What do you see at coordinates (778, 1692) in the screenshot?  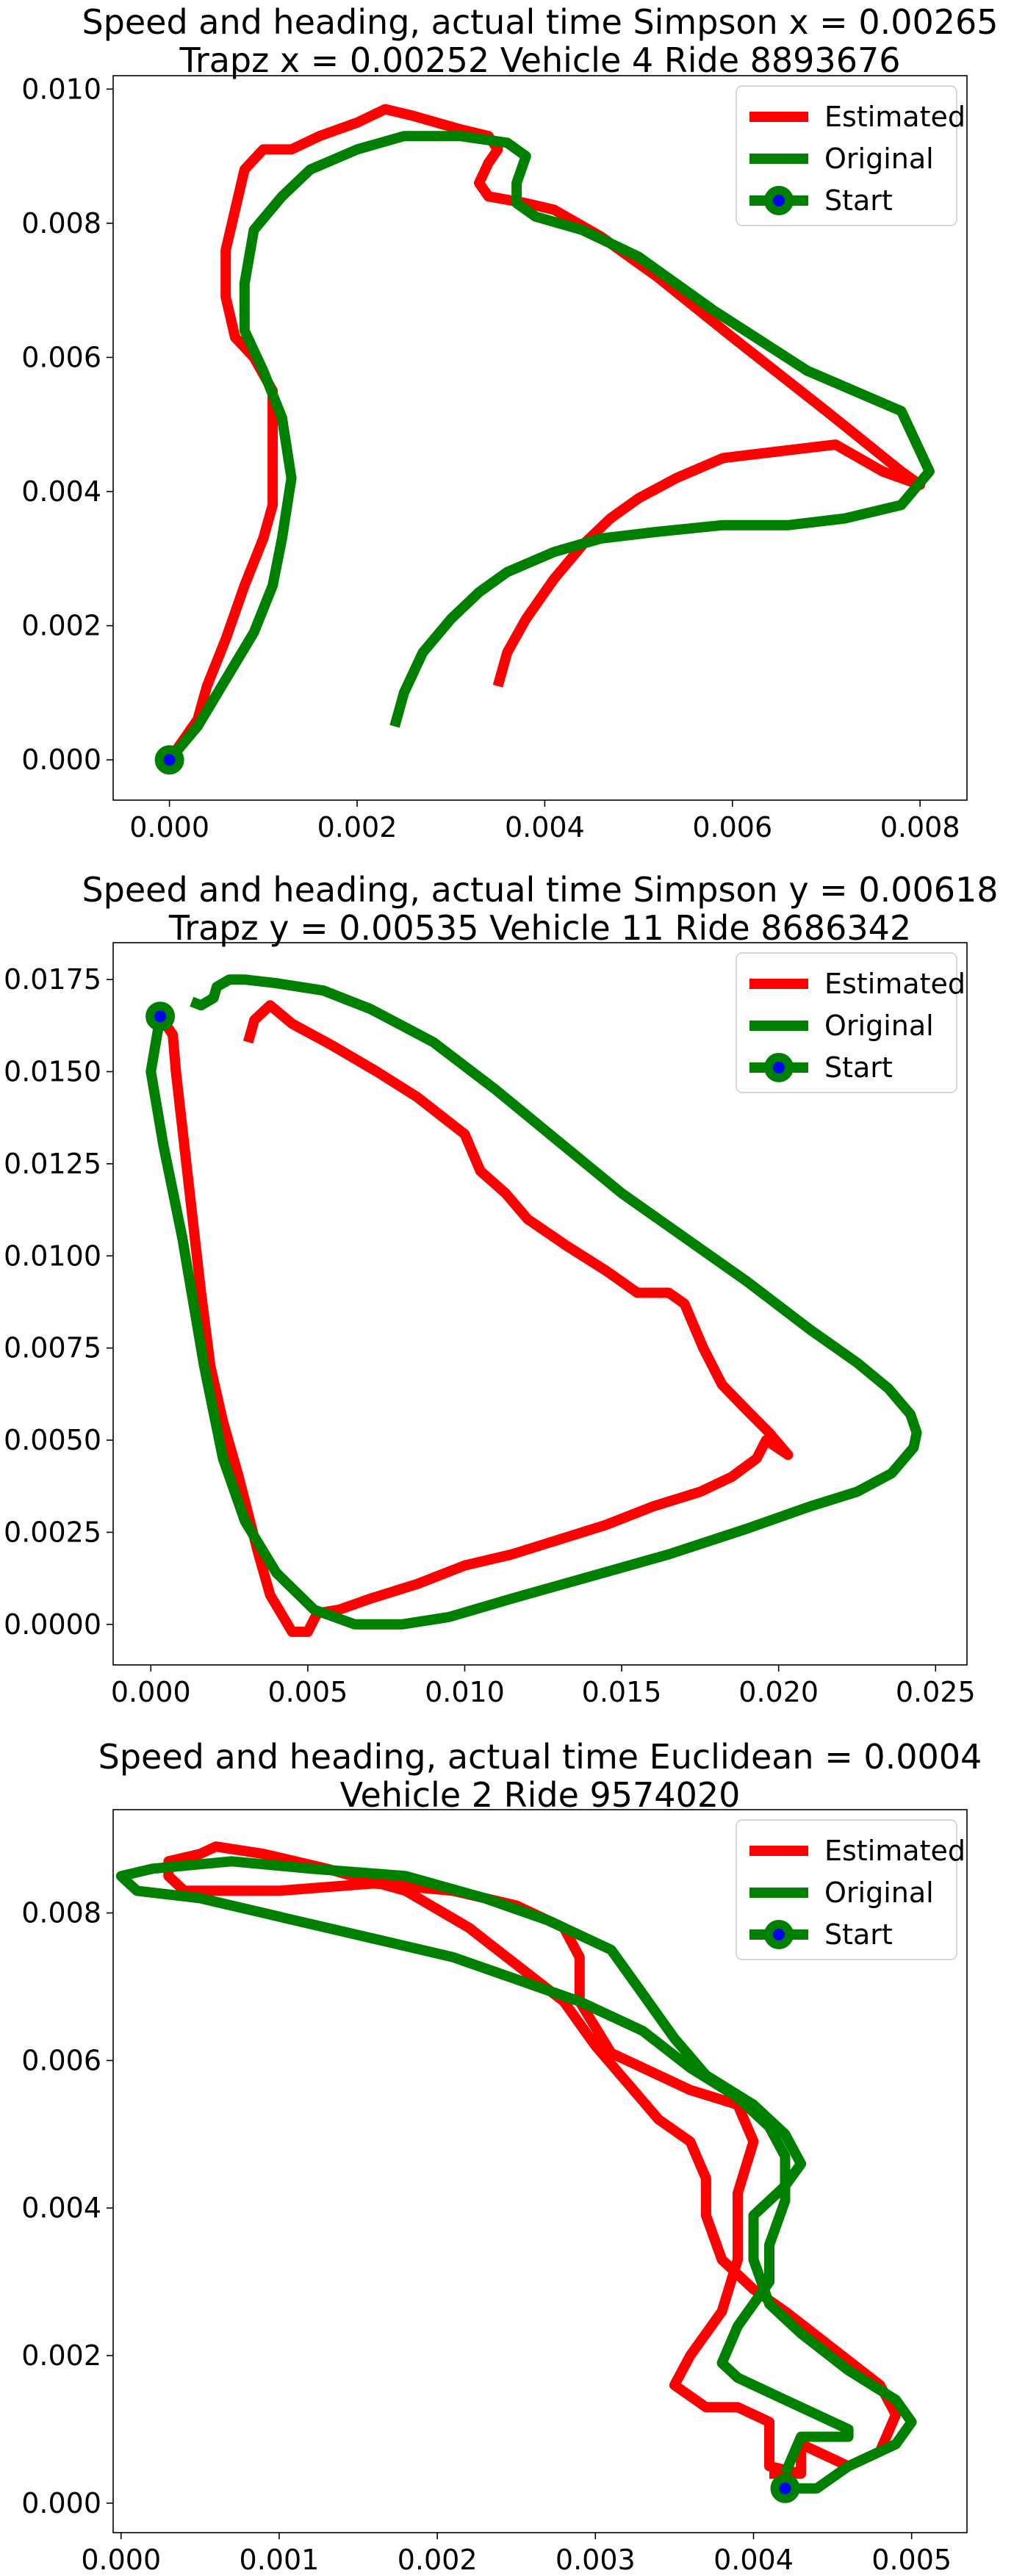 I see `x-tick-label: 0.020` at bounding box center [778, 1692].